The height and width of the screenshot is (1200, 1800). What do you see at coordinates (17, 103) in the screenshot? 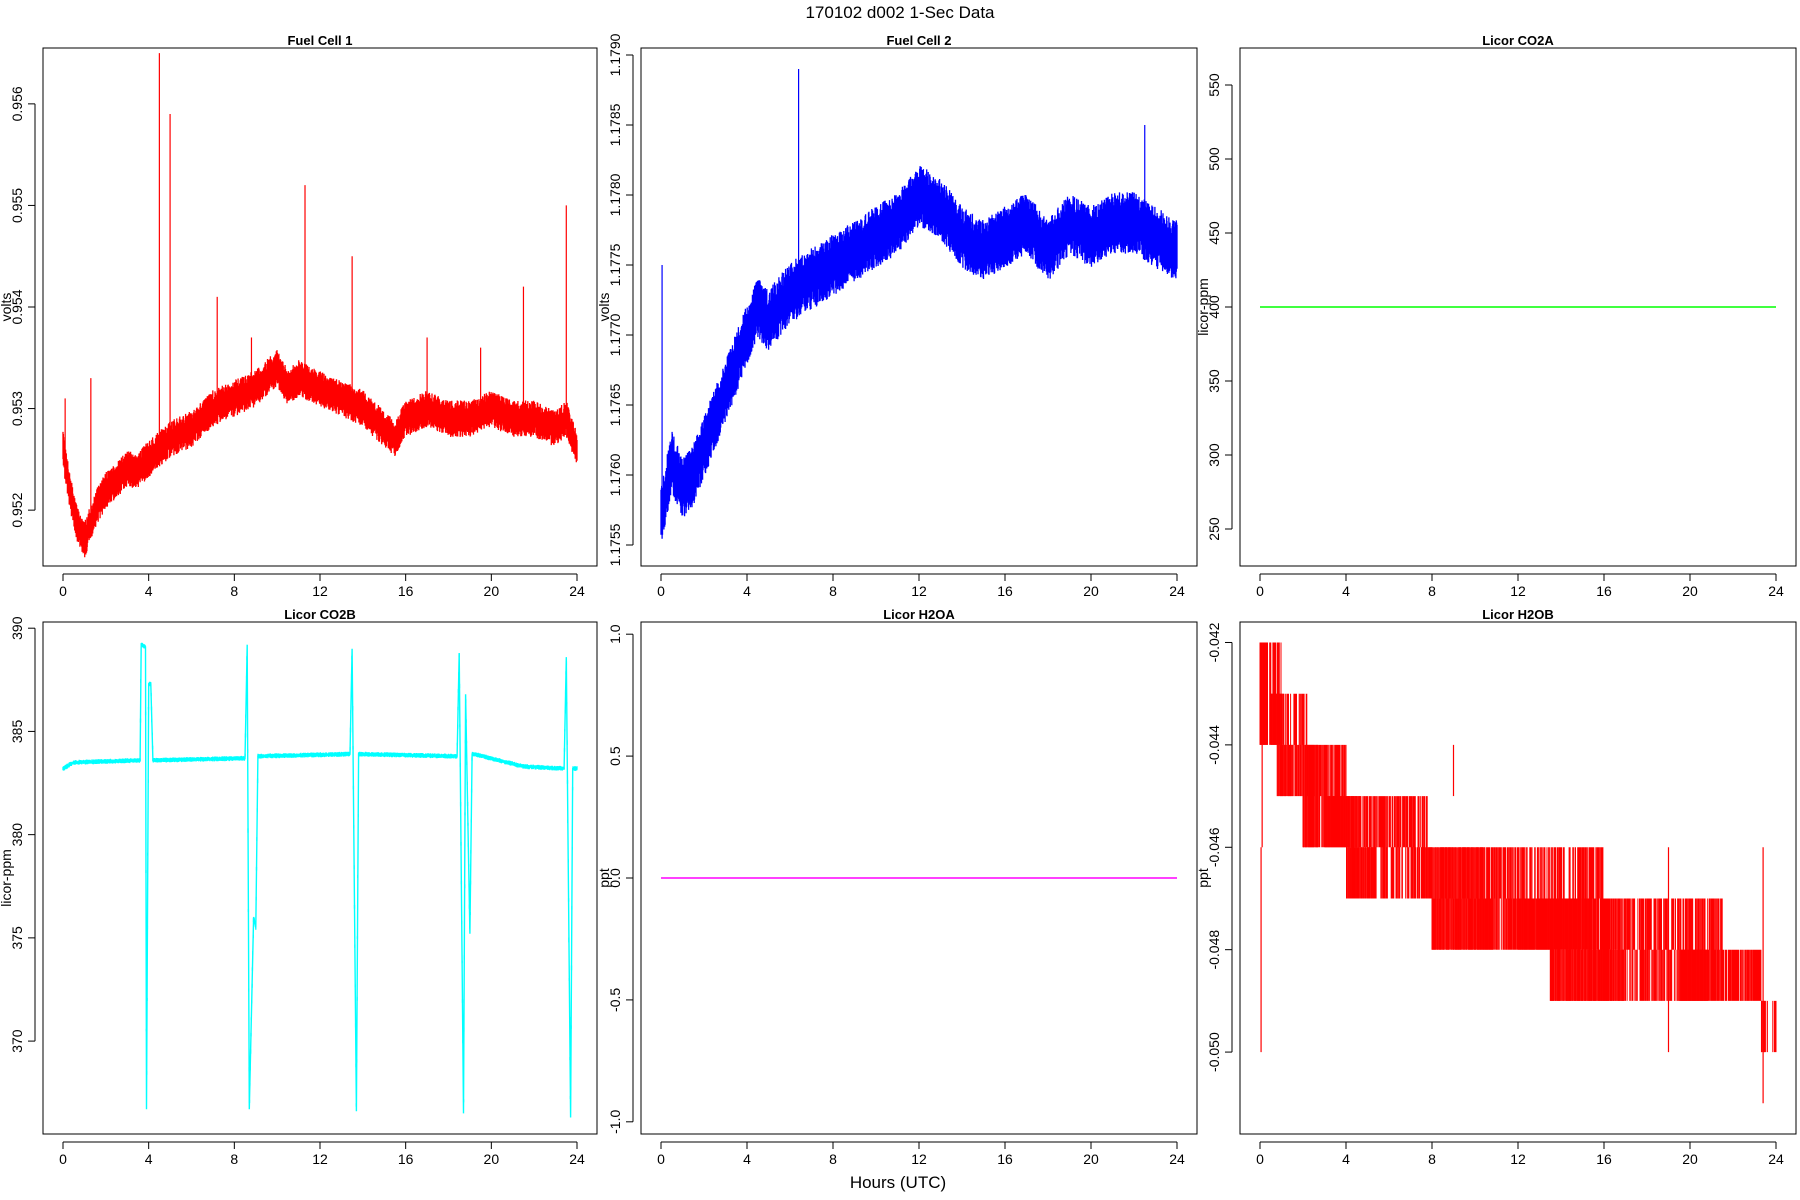
I see `y-tick-label: 0.956` at bounding box center [17, 103].